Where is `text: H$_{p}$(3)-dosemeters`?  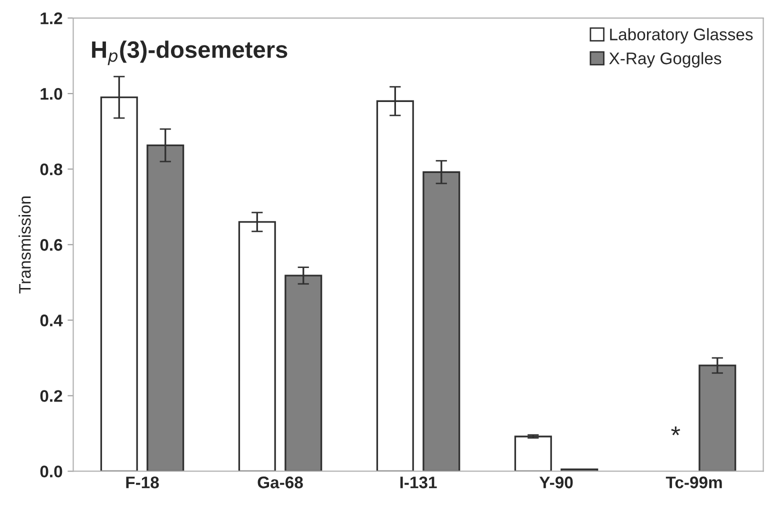
text: H$_{p}$(3)-dosemeters is located at coordinates (190, 53).